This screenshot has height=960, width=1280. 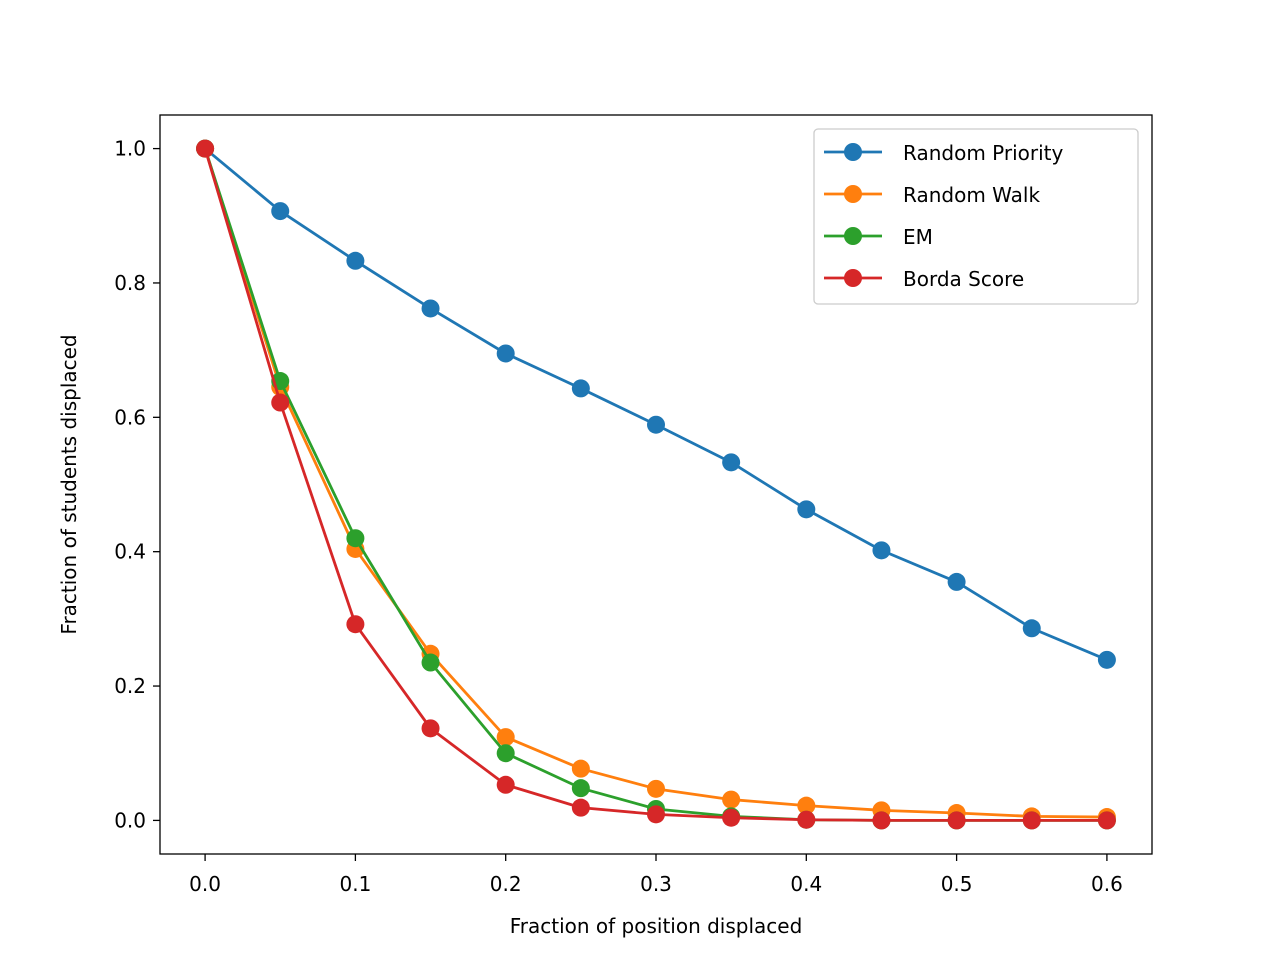 I want to click on legend-item-random-walk: Random Walk, so click(x=932, y=195).